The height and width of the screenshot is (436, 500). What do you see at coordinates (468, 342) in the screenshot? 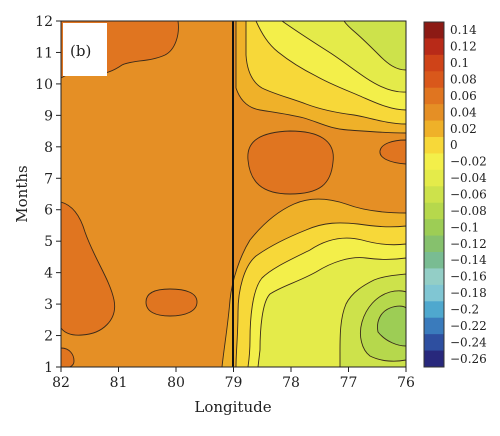
I see `colorbar-label: −0.24` at bounding box center [468, 342].